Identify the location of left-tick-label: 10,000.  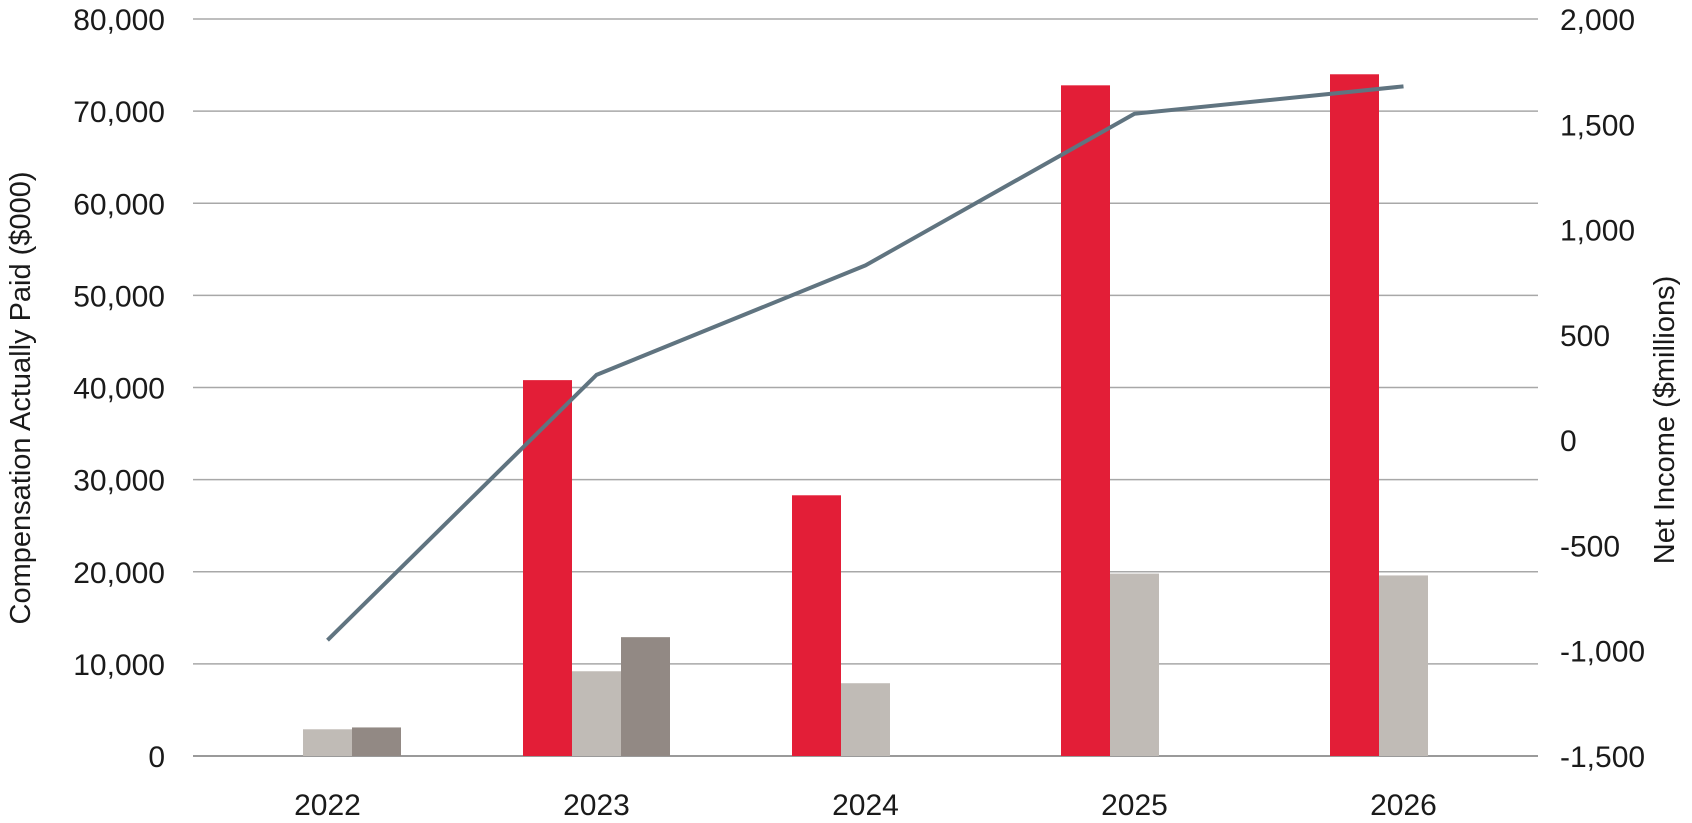
(119, 665).